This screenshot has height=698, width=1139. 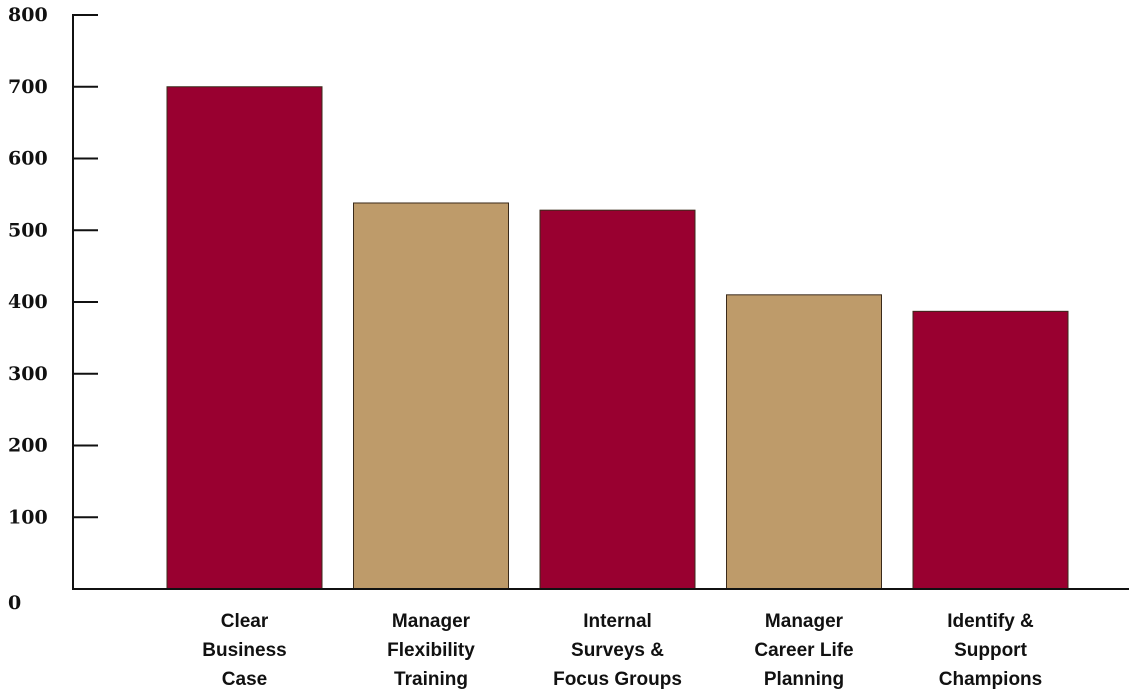 What do you see at coordinates (28, 517) in the screenshot?
I see `y-tick-label: 100` at bounding box center [28, 517].